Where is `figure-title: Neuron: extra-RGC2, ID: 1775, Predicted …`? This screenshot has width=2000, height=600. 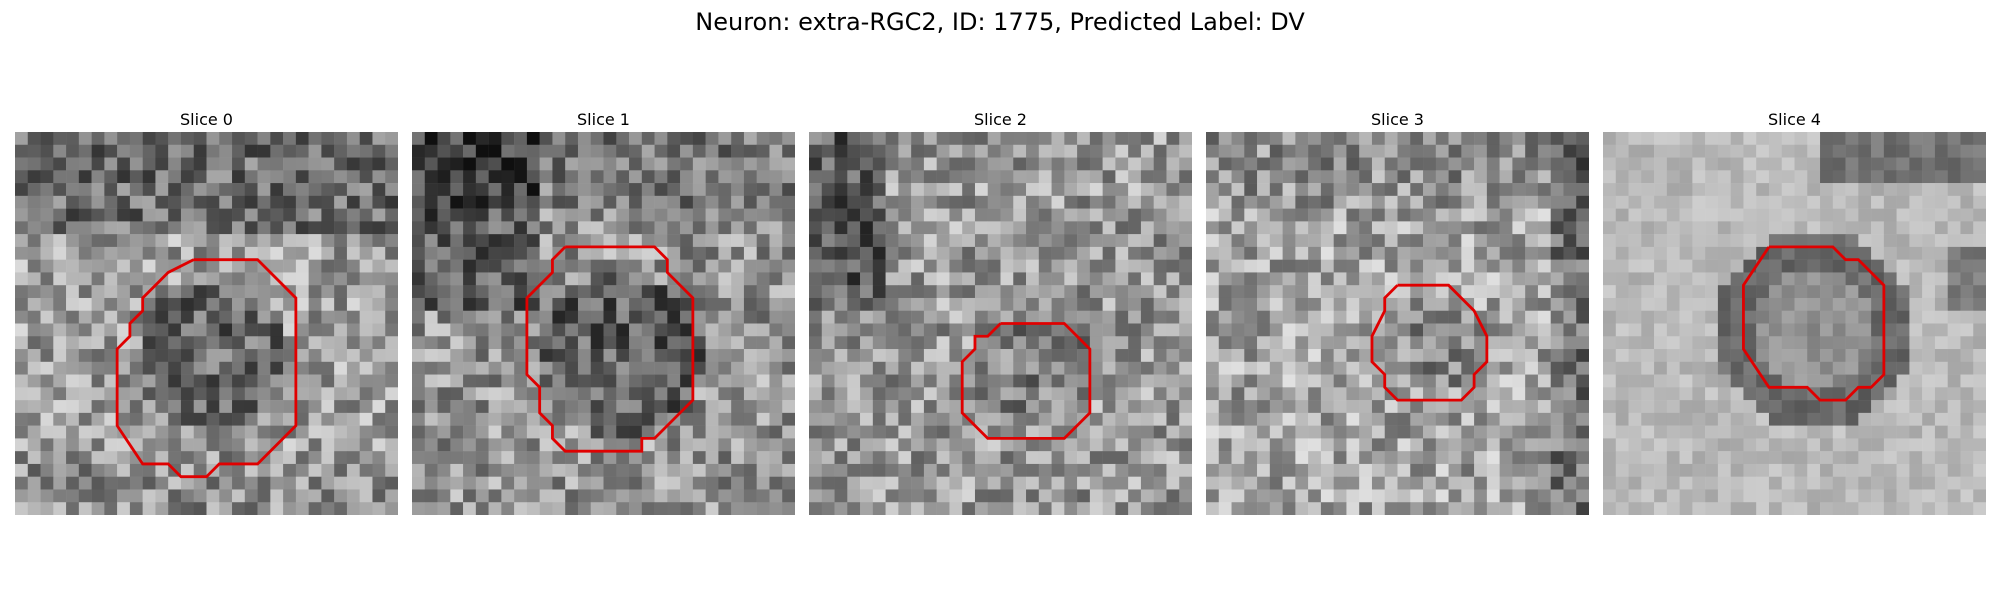 figure-title: Neuron: extra-RGC2, ID: 1775, Predicted … is located at coordinates (1000, 22).